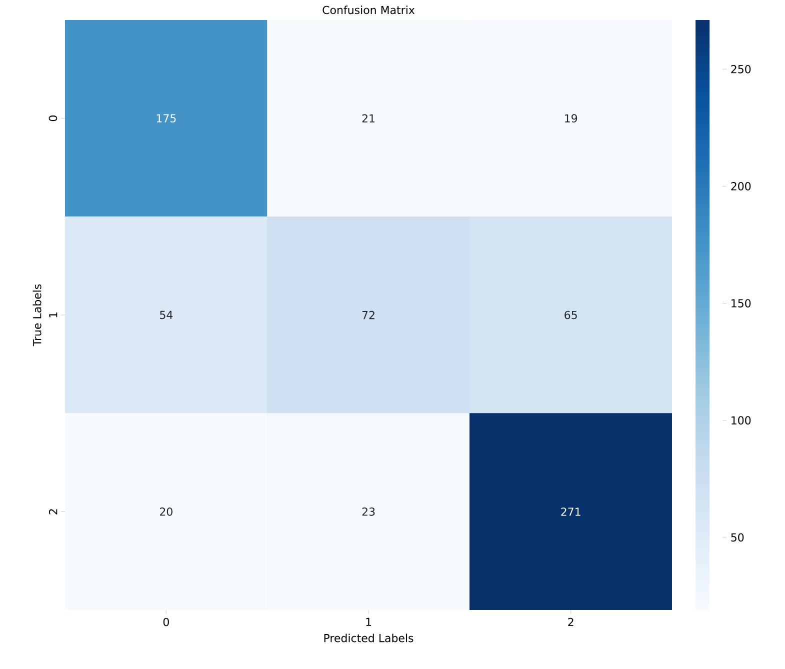 The height and width of the screenshot is (669, 785). I want to click on x-tick-label: 2, so click(571, 622).